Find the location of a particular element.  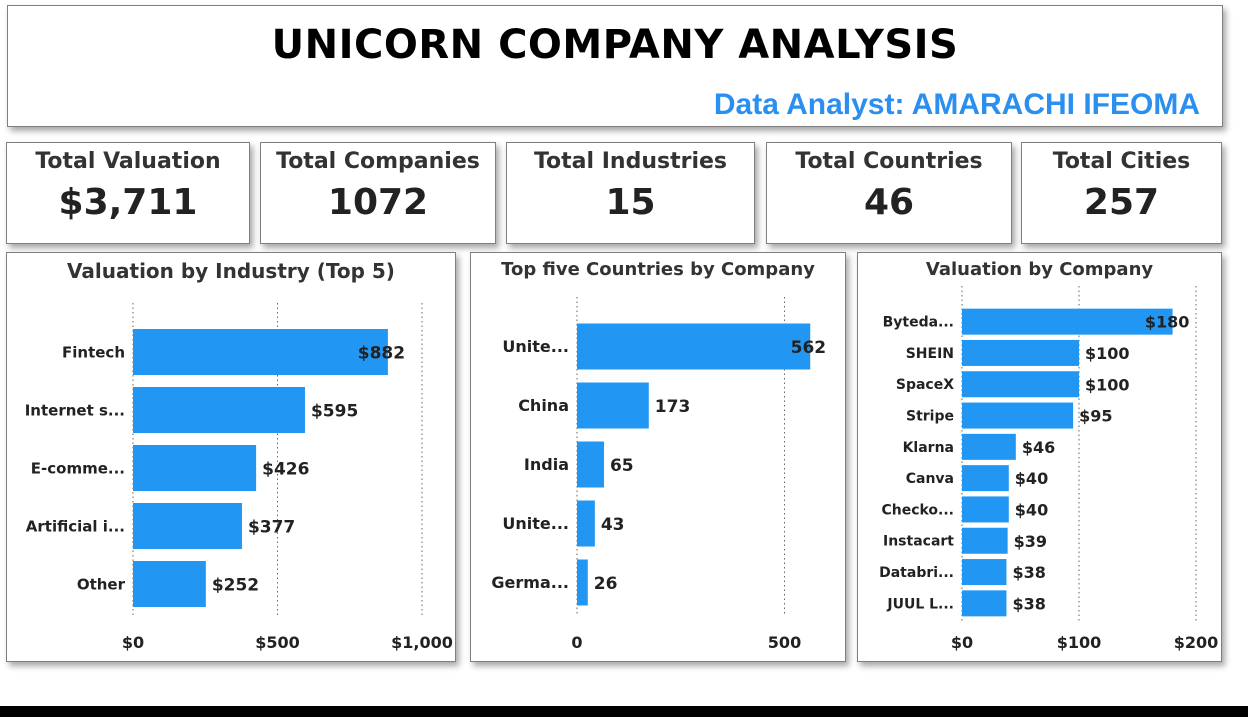

bottom-border is located at coordinates (624, 711).